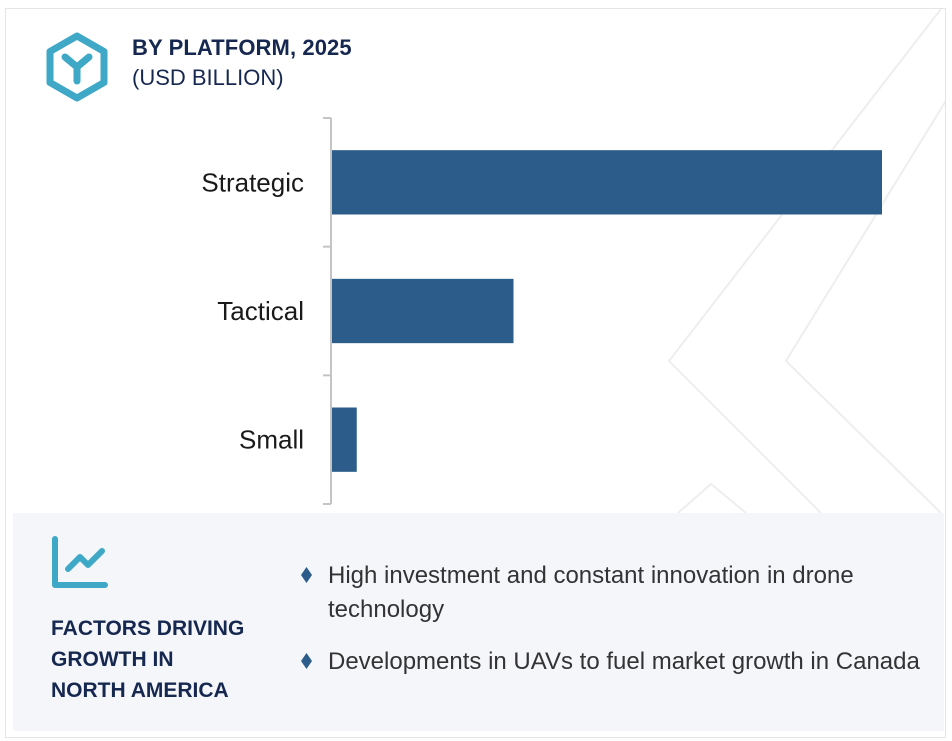 This screenshot has height=741, width=952. Describe the element at coordinates (271, 440) in the screenshot. I see `category-label: Small` at that location.